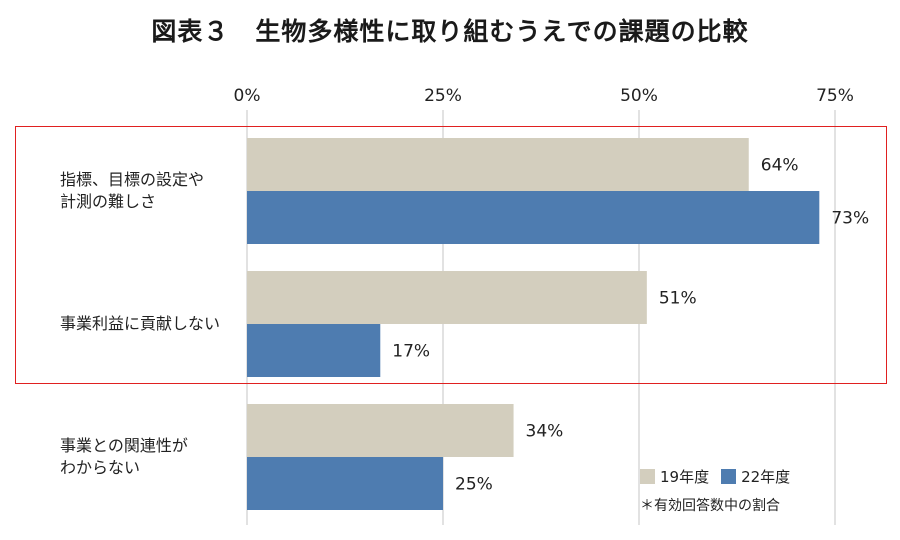  I want to click on category-label: 指標、目標の設定や 計測の難しさ, so click(150, 191).